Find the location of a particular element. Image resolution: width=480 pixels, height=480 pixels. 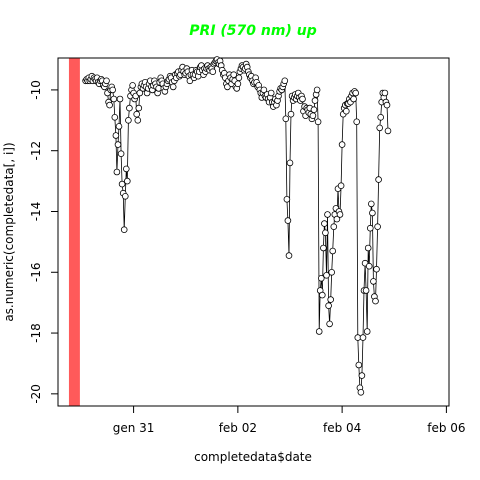

y-axis-label: as.numeric(completedata[, i]) is located at coordinates (9, 231).